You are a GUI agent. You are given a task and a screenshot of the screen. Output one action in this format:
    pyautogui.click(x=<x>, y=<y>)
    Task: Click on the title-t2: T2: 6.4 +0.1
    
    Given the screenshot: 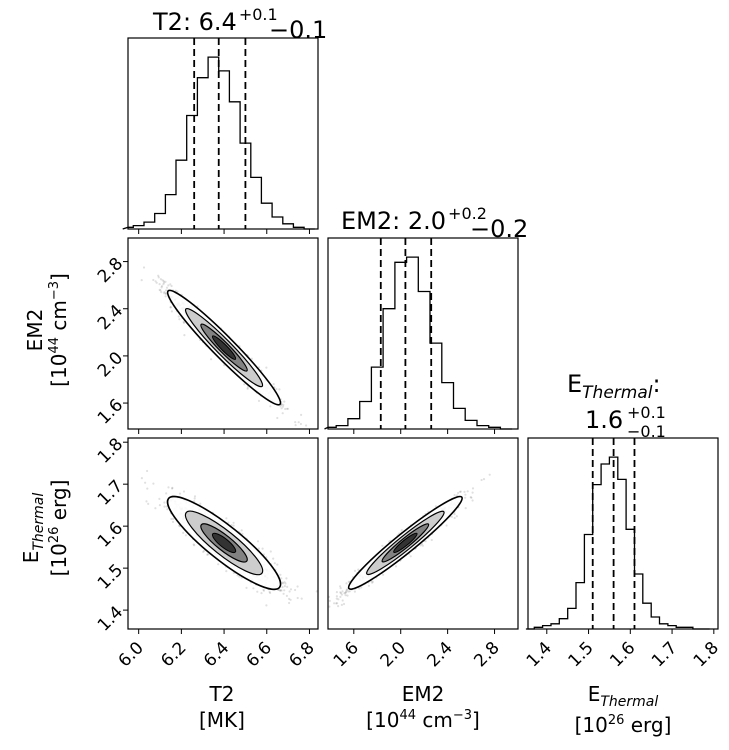 What is the action you would take?
    pyautogui.click(x=215, y=20)
    